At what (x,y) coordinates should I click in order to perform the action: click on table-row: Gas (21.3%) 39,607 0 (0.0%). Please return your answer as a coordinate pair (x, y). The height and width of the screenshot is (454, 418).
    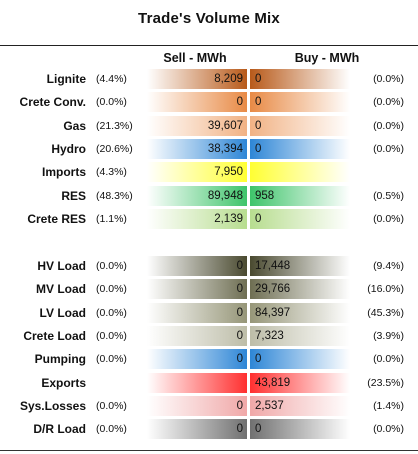
    Looking at the image, I should click on (209, 125).